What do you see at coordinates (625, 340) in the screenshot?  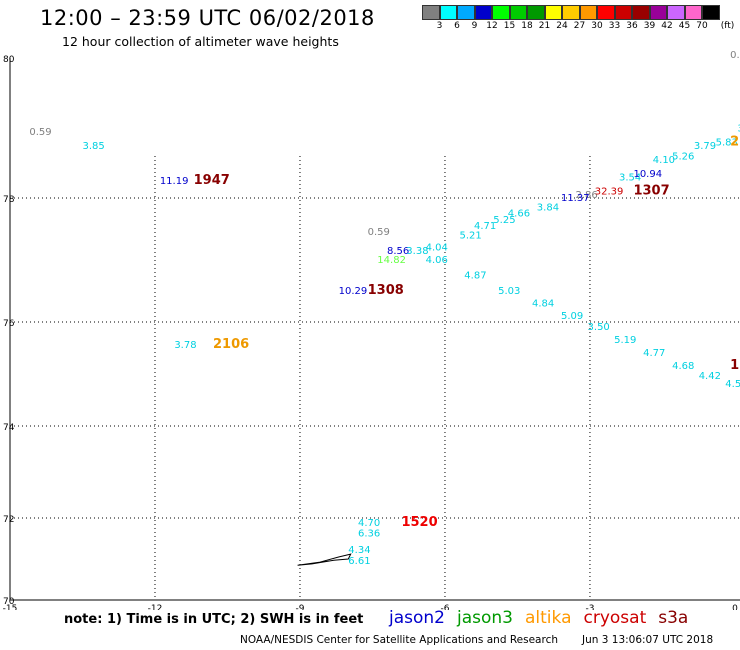 I see `wave-height-value: 5.19` at bounding box center [625, 340].